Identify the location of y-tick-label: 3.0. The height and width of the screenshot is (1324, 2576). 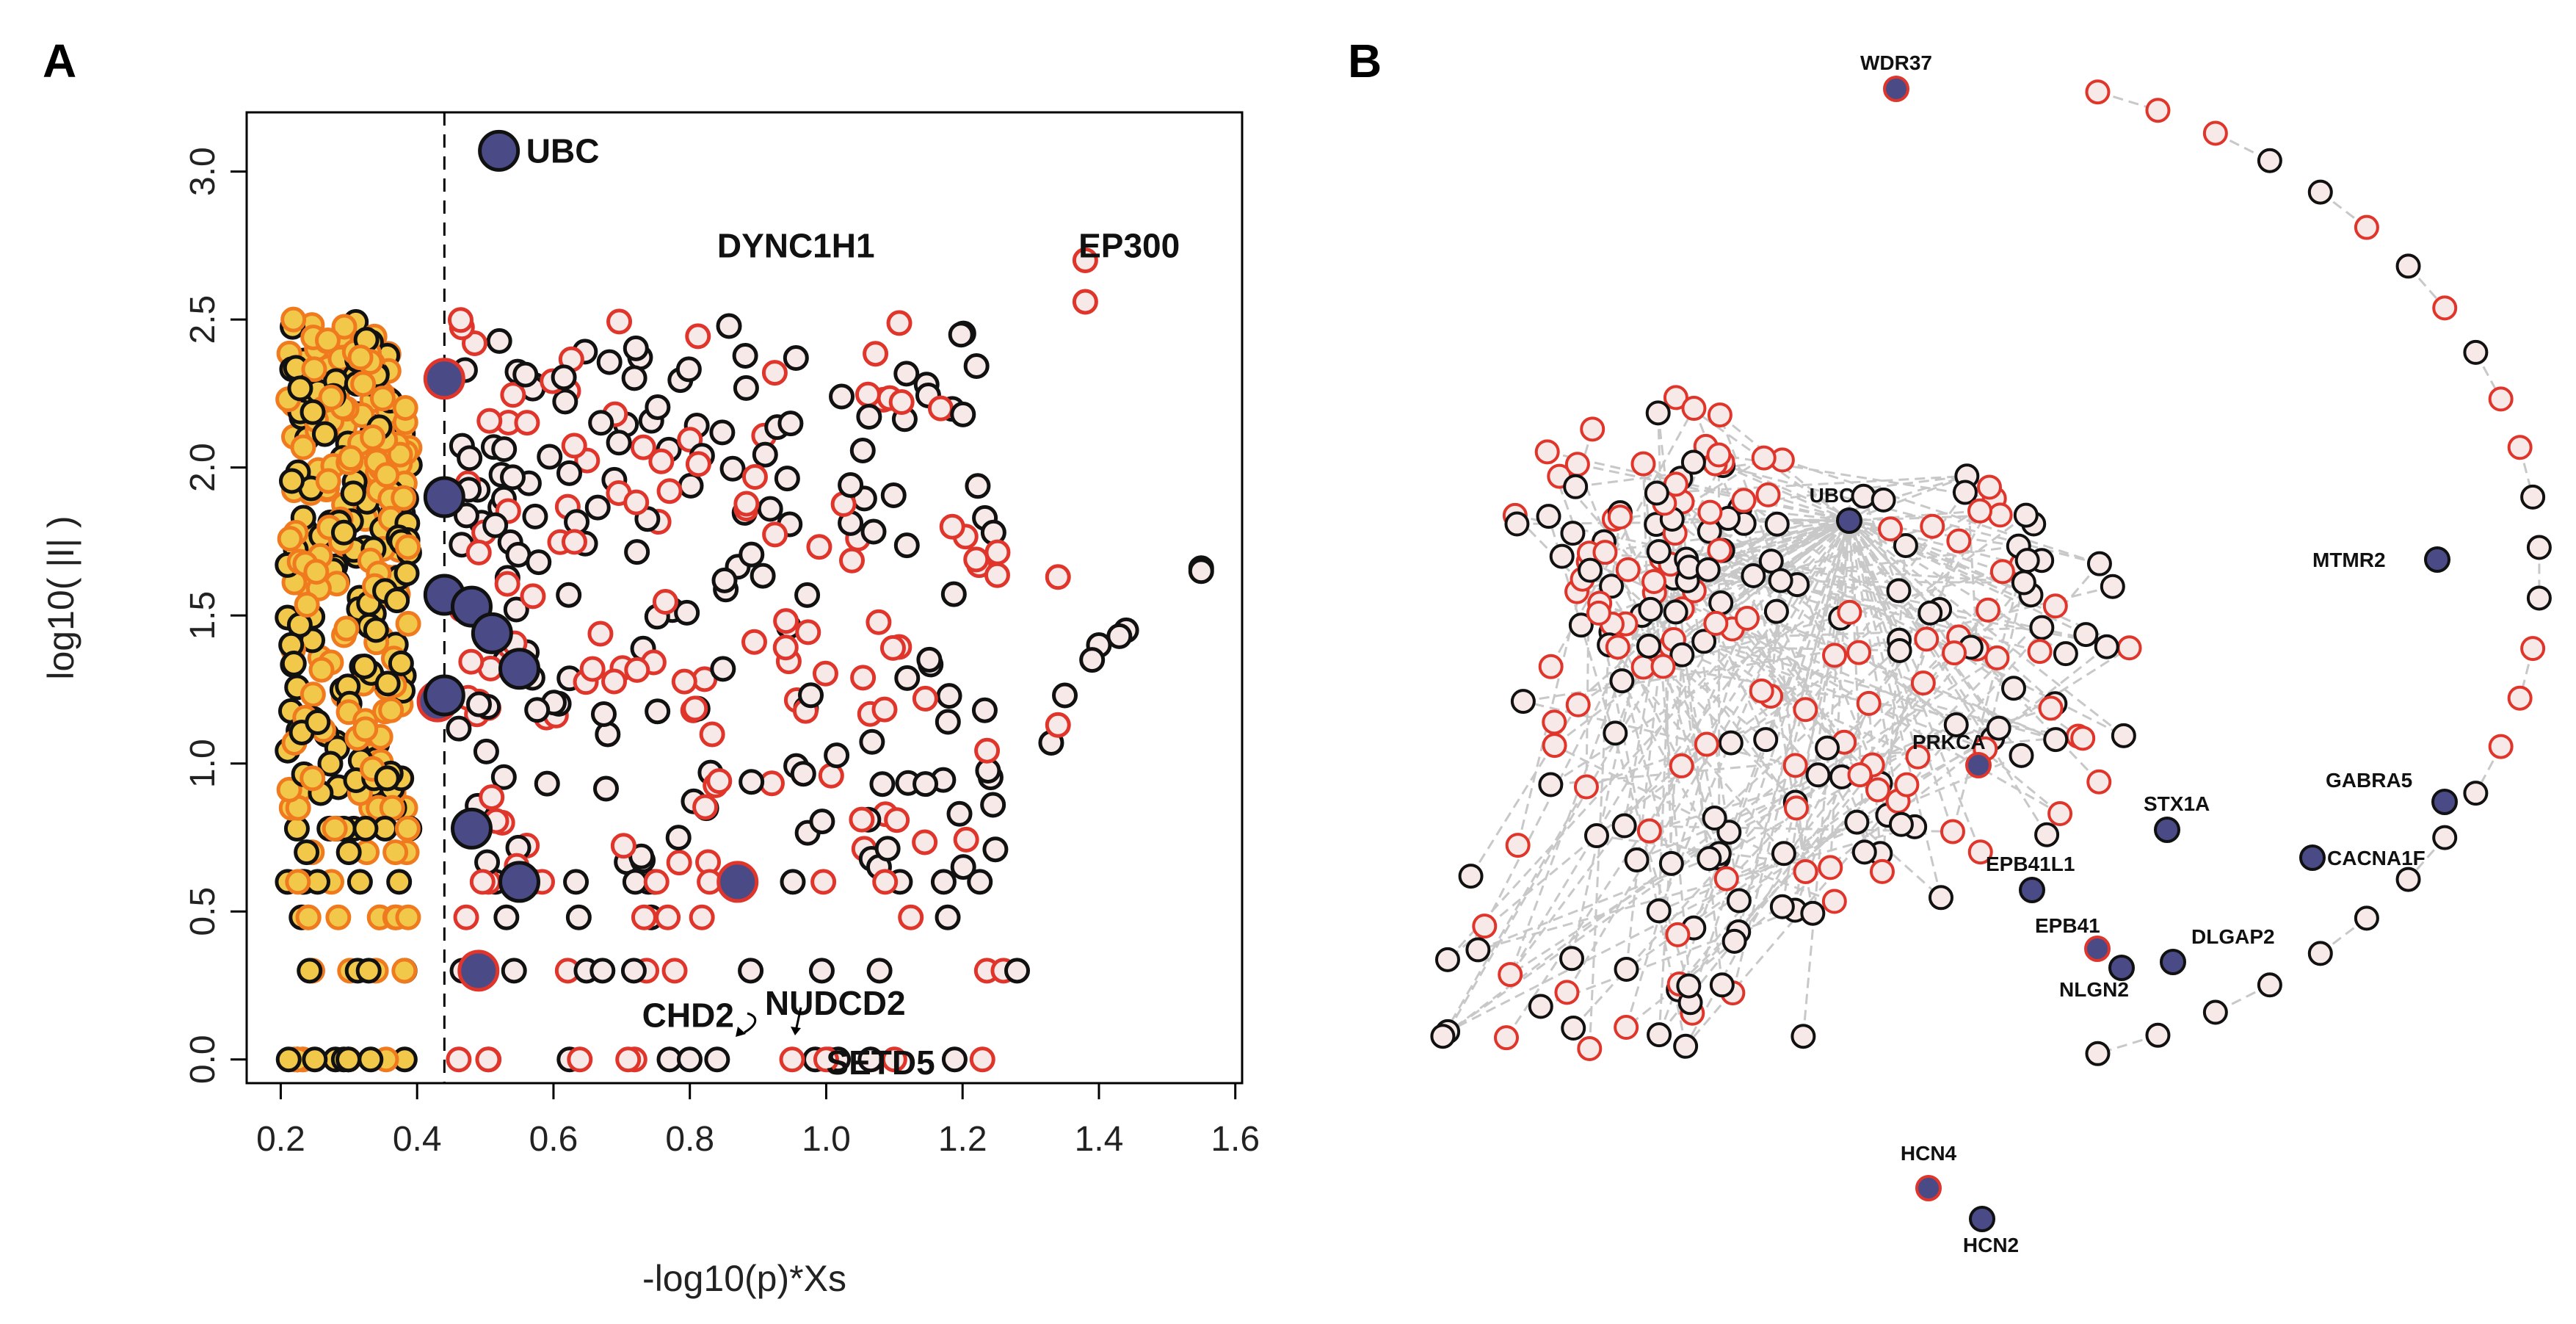
(203, 172).